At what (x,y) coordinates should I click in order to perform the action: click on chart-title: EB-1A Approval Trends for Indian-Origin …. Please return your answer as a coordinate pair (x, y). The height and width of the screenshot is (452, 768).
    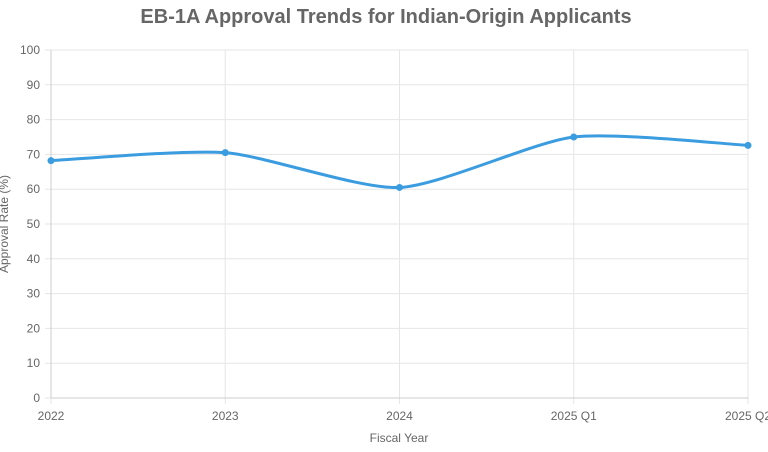
    Looking at the image, I should click on (385, 17).